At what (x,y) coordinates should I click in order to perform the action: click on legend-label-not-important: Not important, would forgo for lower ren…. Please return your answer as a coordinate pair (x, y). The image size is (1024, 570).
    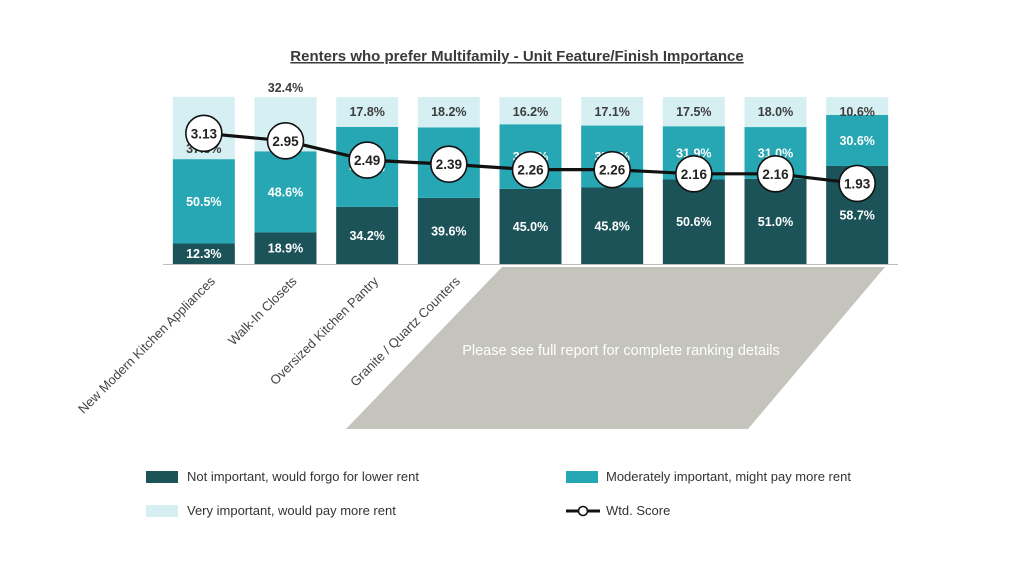
    Looking at the image, I should click on (303, 476).